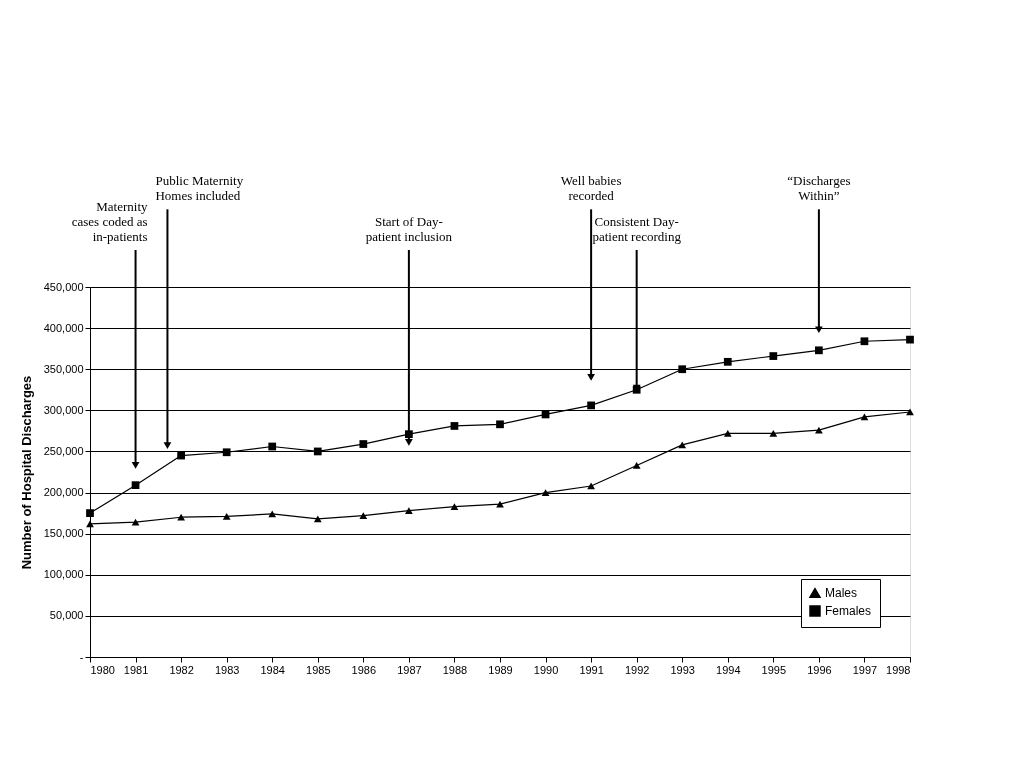 The width and height of the screenshot is (1018, 771). I want to click on annotation: Start of Day- patient inclusion, so click(409, 229).